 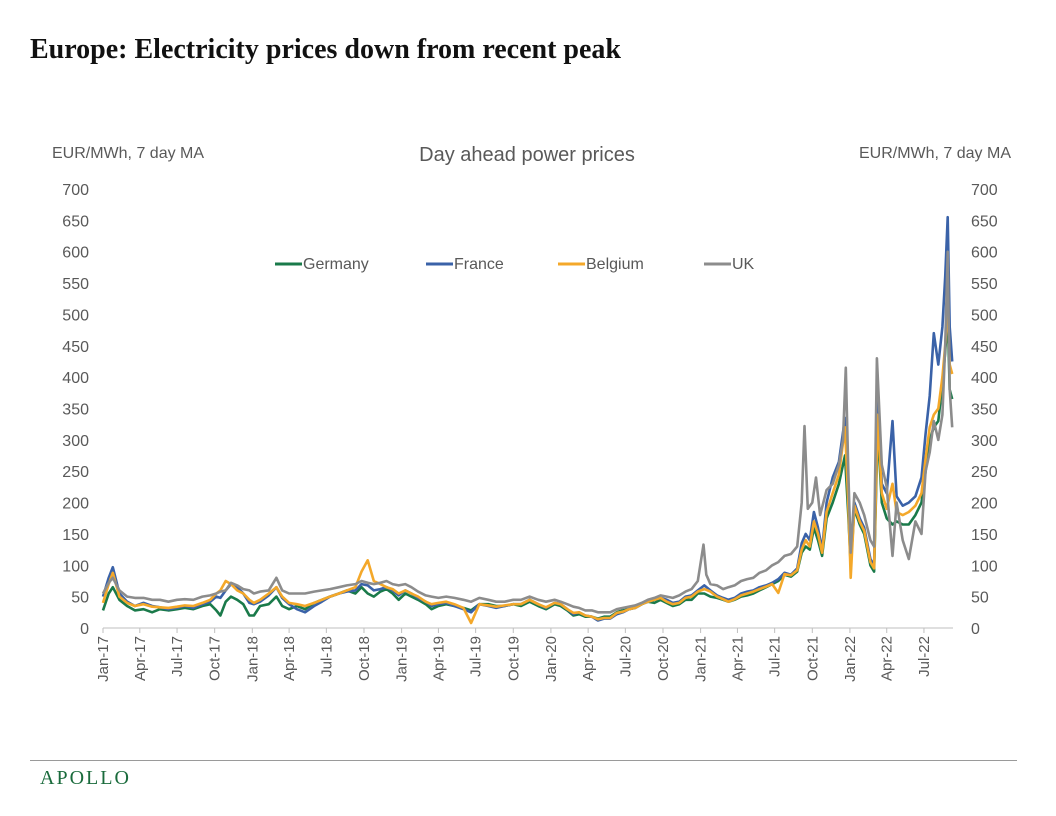 I want to click on x-tick-label: Apr-19, so click(x=438, y=658).